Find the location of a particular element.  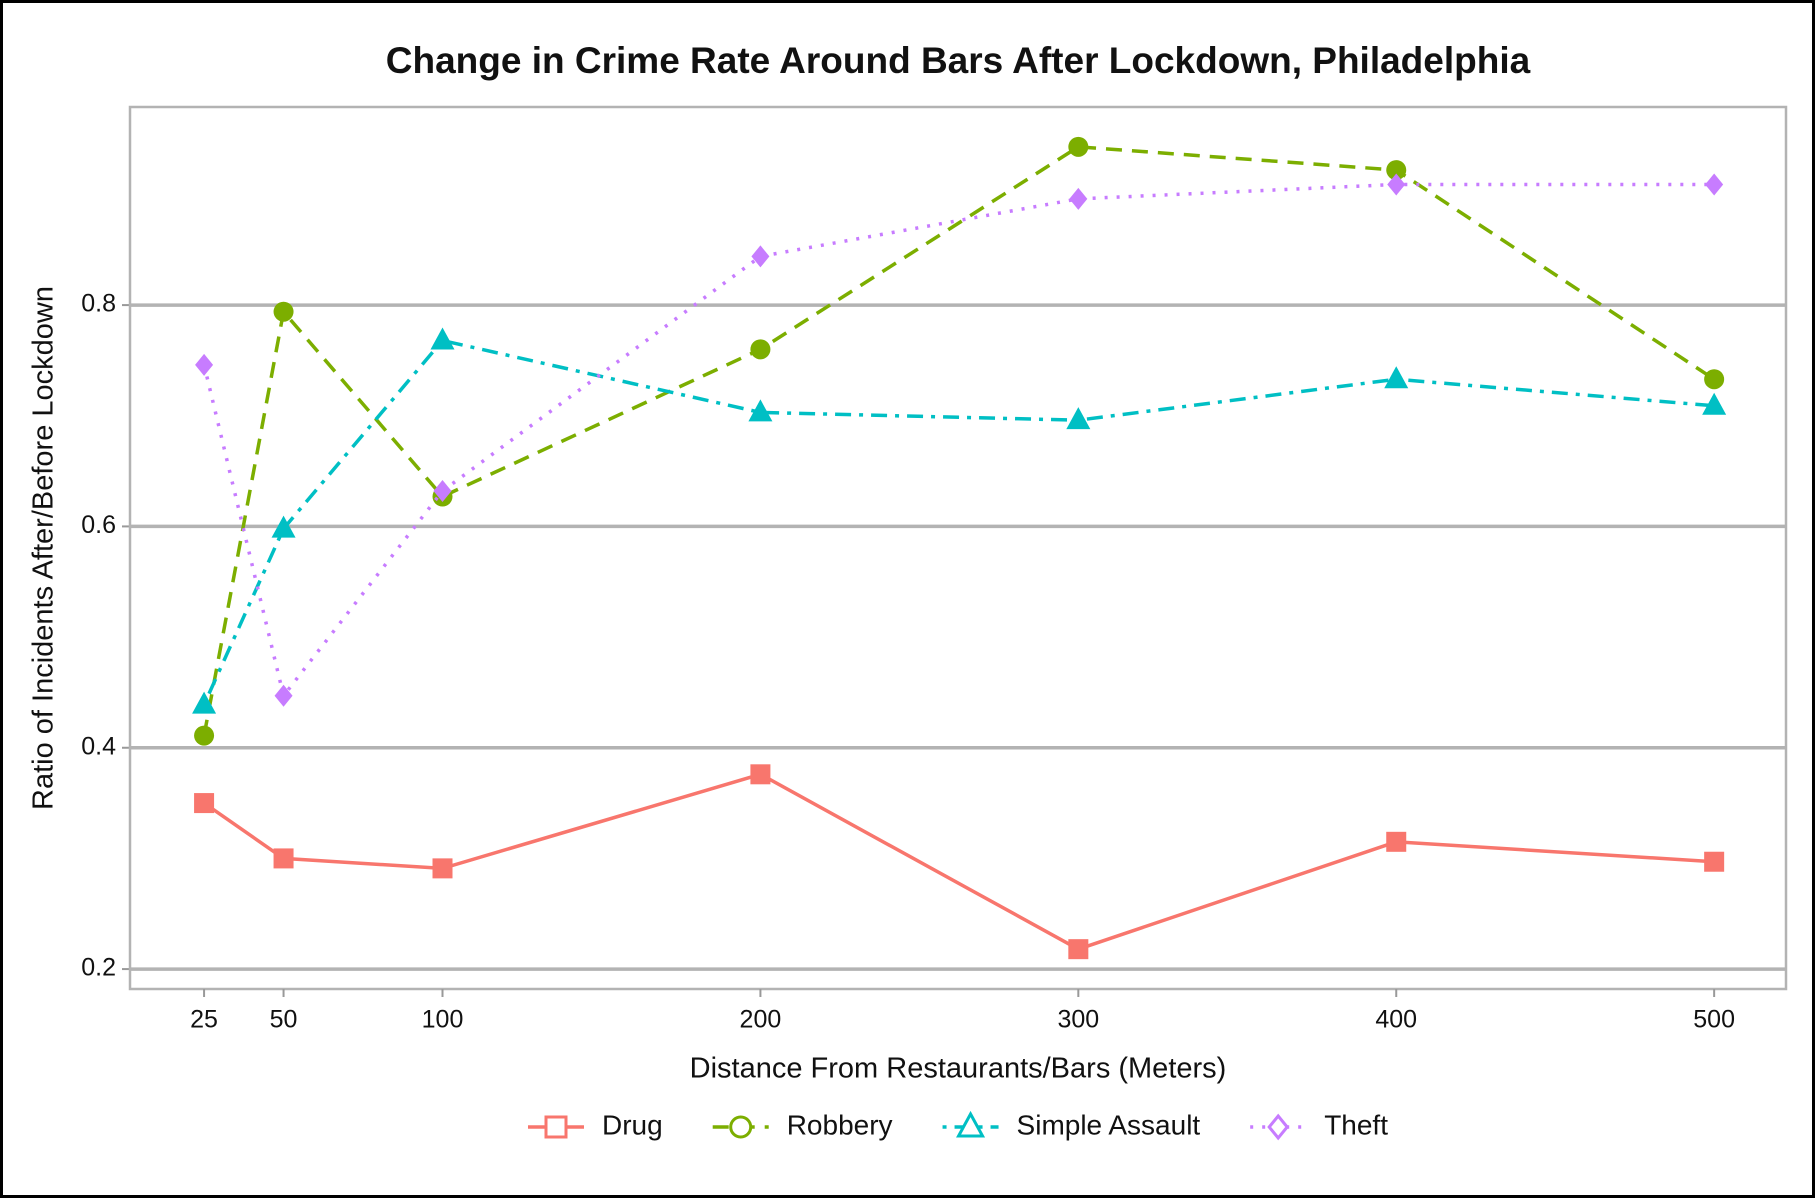

x-tick-label: 500 is located at coordinates (1714, 1020).